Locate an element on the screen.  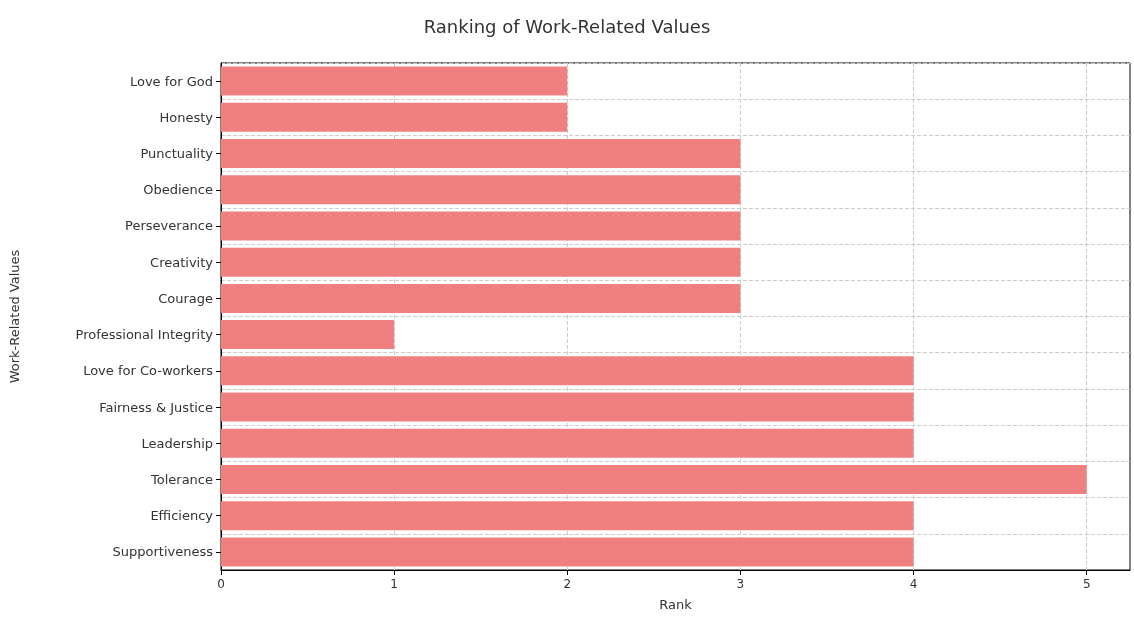
y-tick-label: Tolerance is located at coordinates (181, 479).